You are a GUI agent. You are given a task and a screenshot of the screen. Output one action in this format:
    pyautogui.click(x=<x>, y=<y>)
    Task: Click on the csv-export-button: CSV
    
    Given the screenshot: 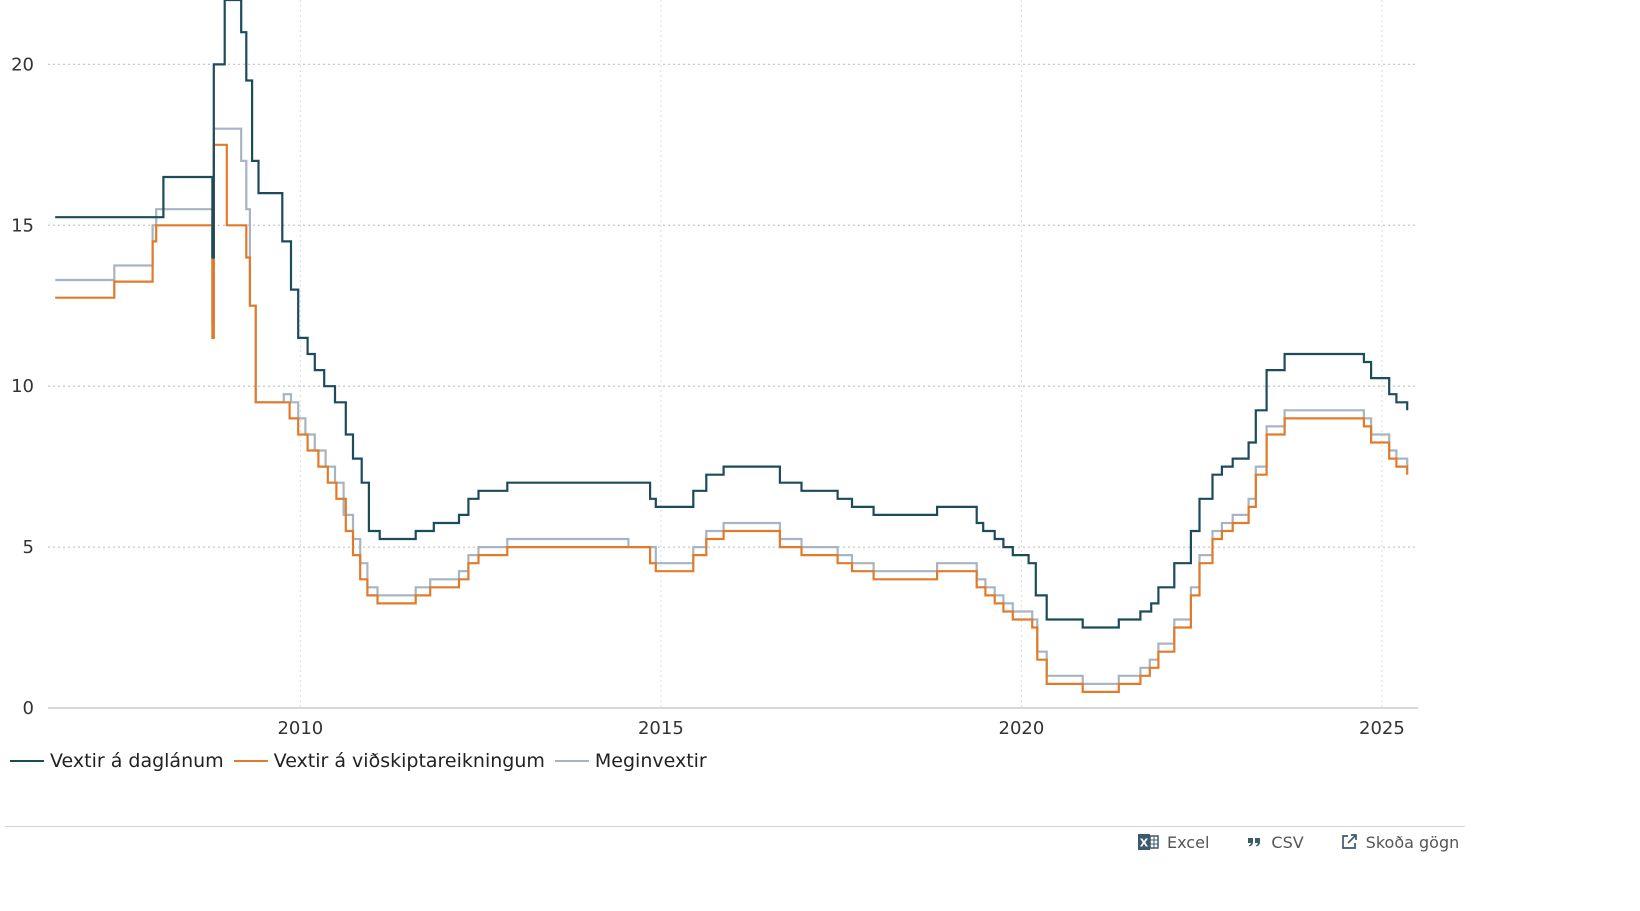 What is the action you would take?
    pyautogui.click(x=1274, y=842)
    